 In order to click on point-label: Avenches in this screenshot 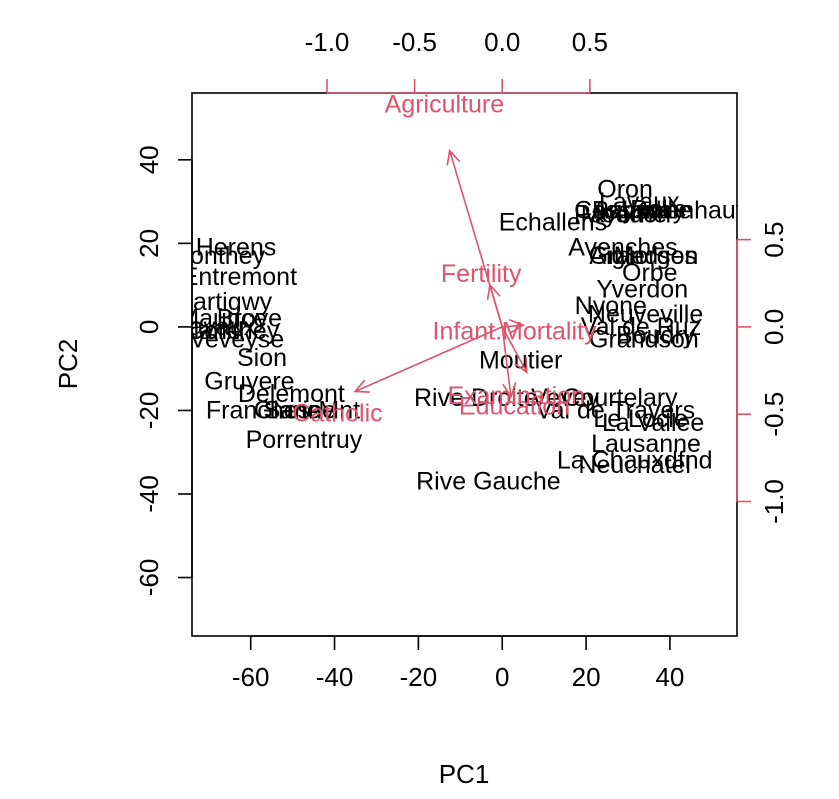, I will do `click(622, 248)`.